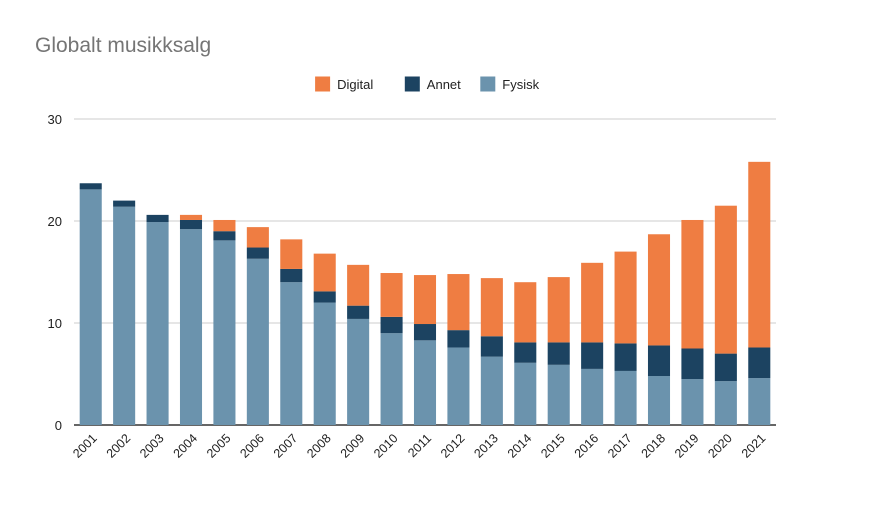 Image resolution: width=870 pixels, height=521 pixels. Describe the element at coordinates (291, 254) in the screenshot. I see `bar-digital-2007` at that location.